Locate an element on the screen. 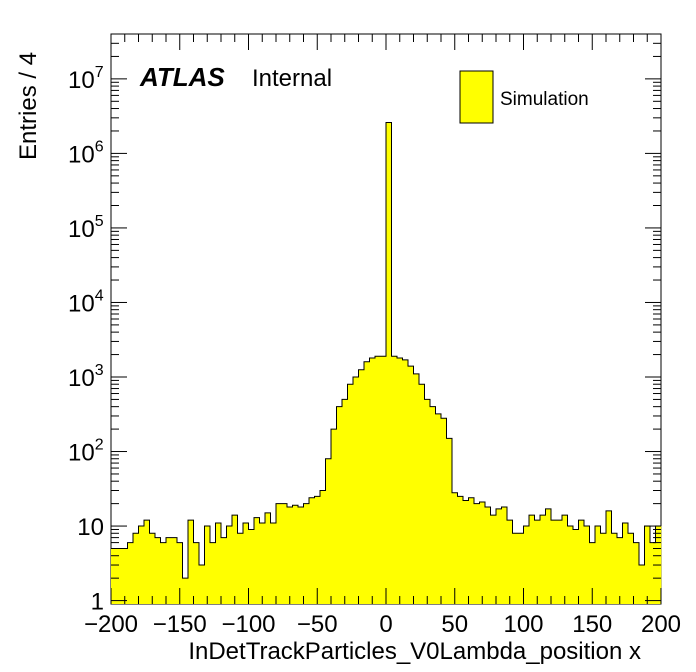 The height and width of the screenshot is (672, 696). x-tick-labels: −200 −150 −100 −50 0 50 100 150 200 is located at coordinates (382, 624).